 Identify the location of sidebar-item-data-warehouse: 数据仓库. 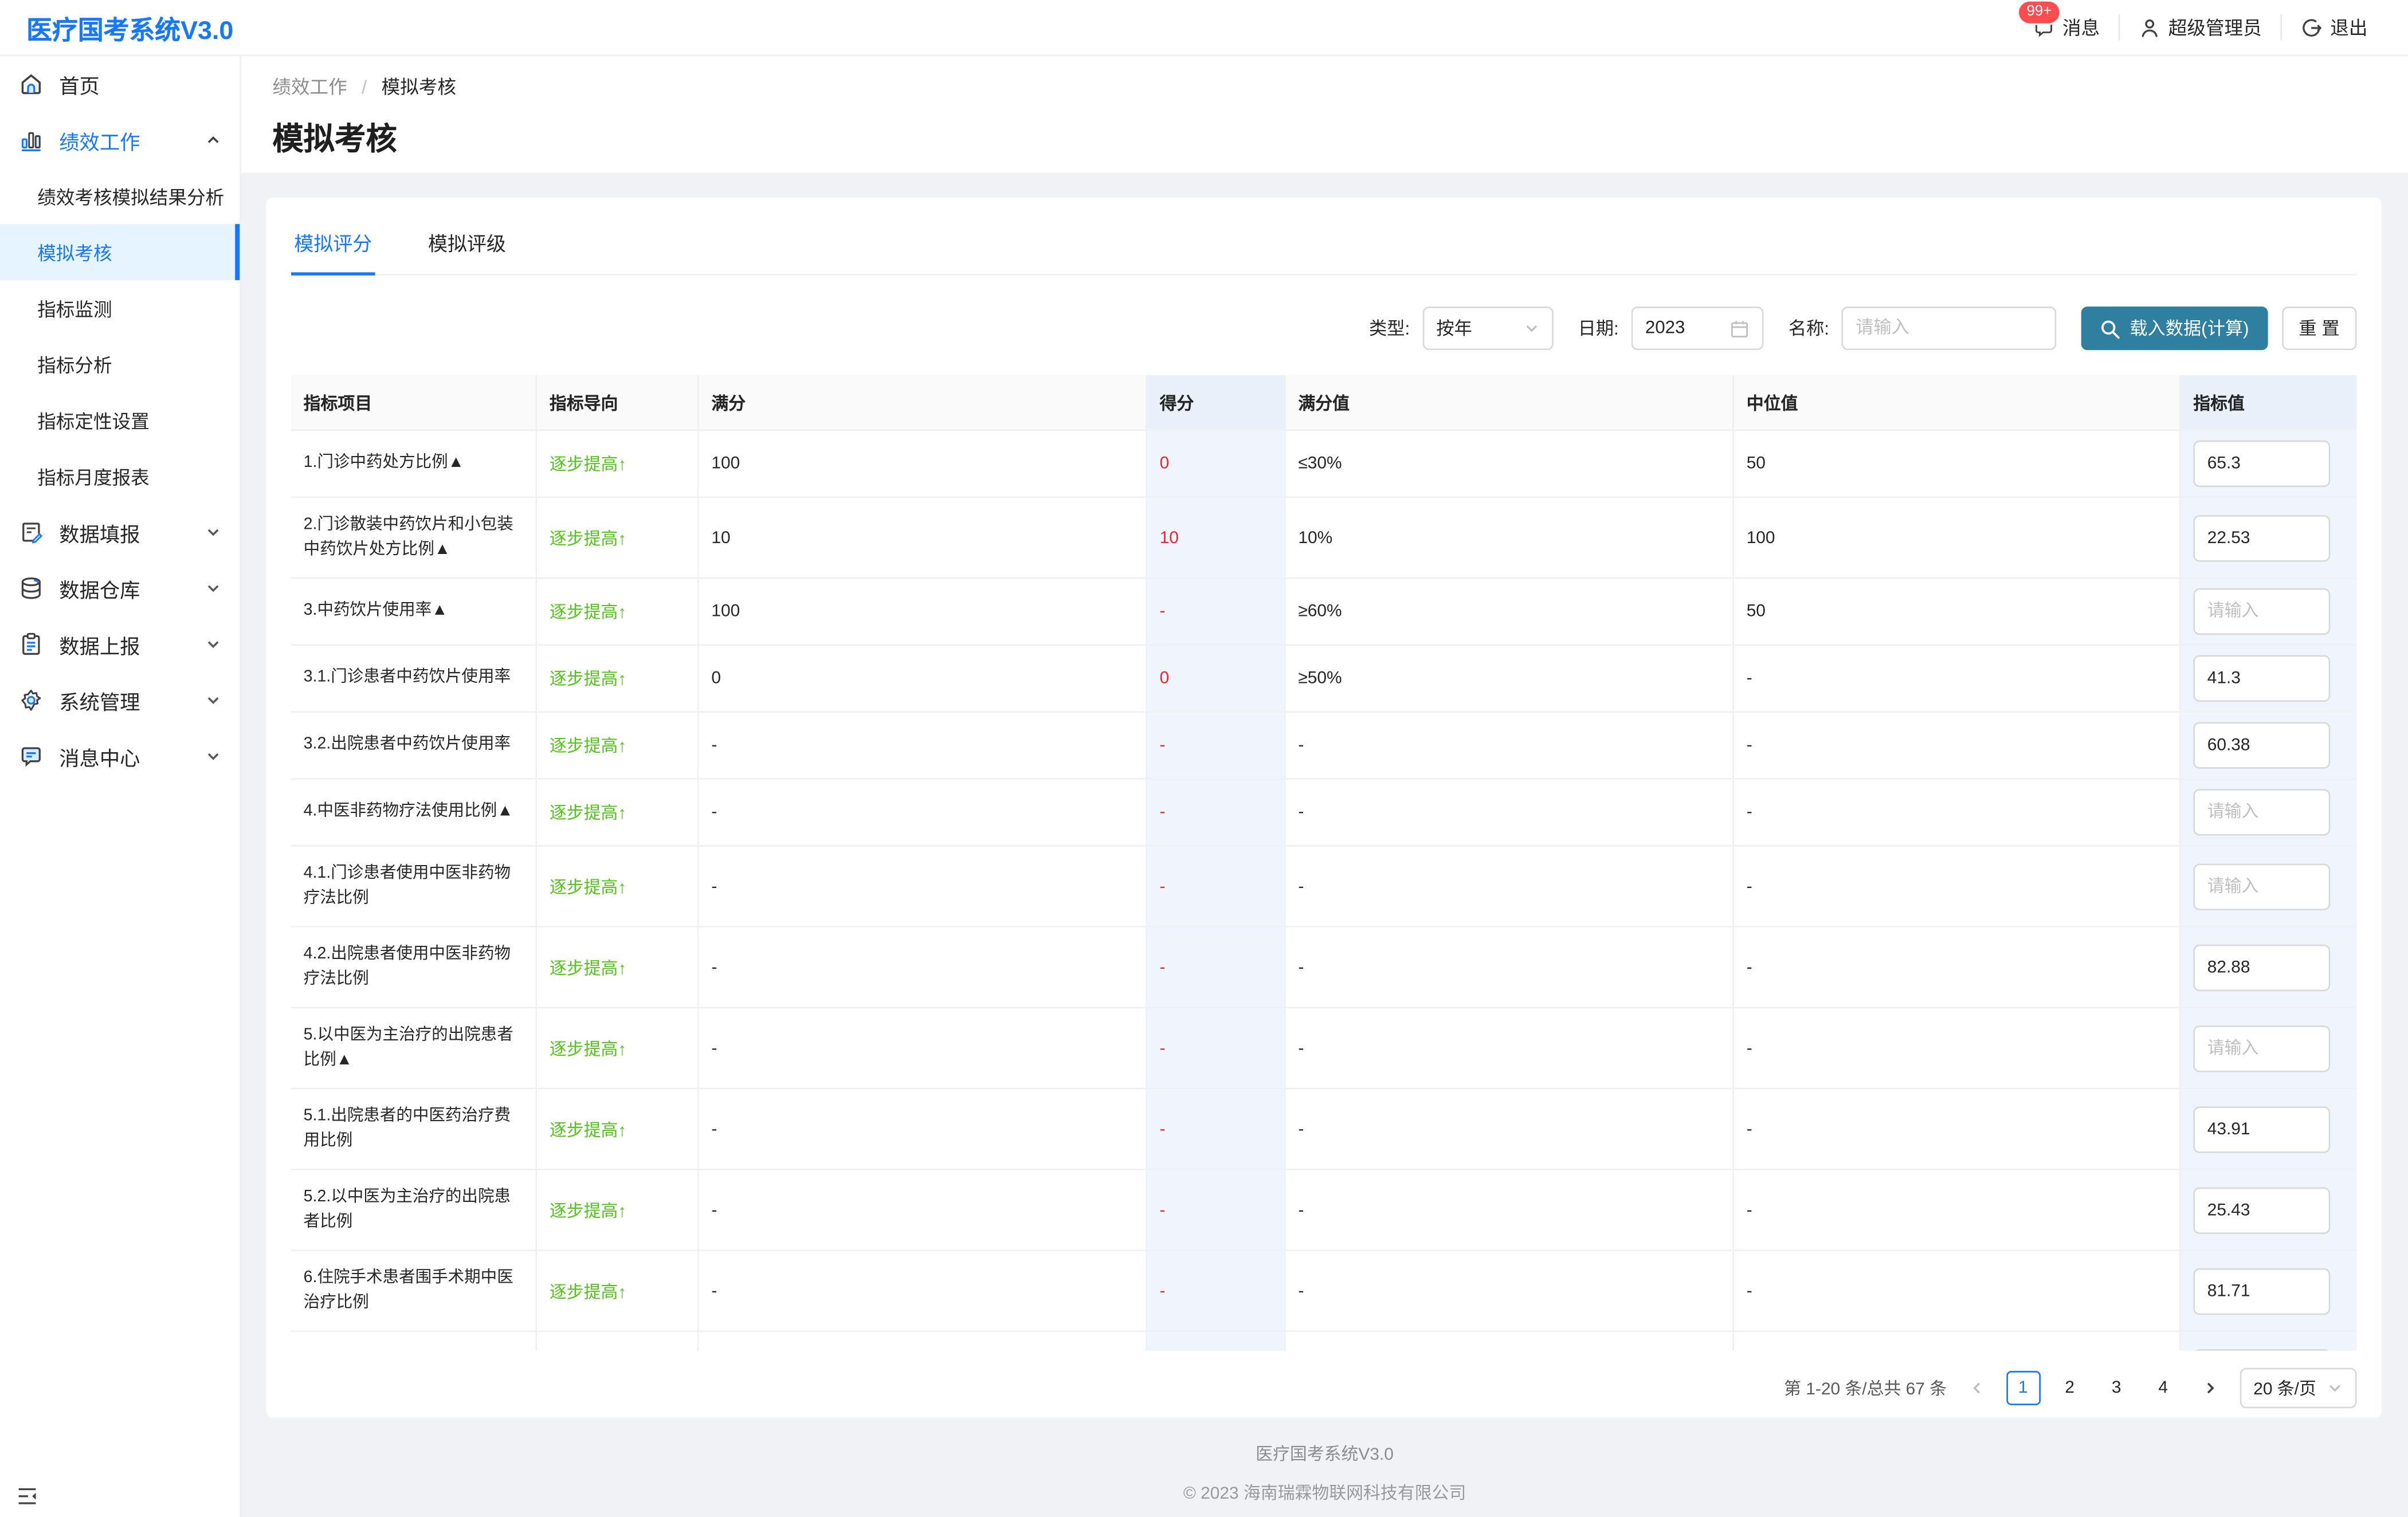
(120, 588).